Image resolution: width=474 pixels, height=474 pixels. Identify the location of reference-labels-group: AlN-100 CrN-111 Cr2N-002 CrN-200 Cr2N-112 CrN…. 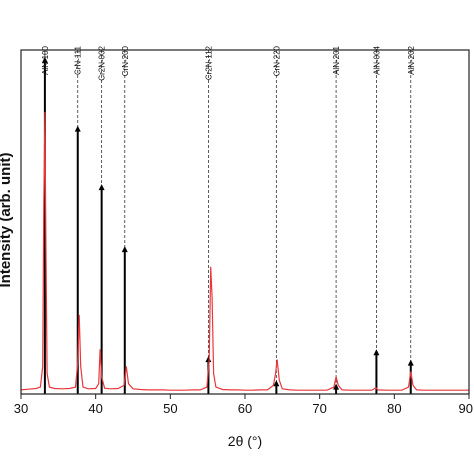
(228, 62).